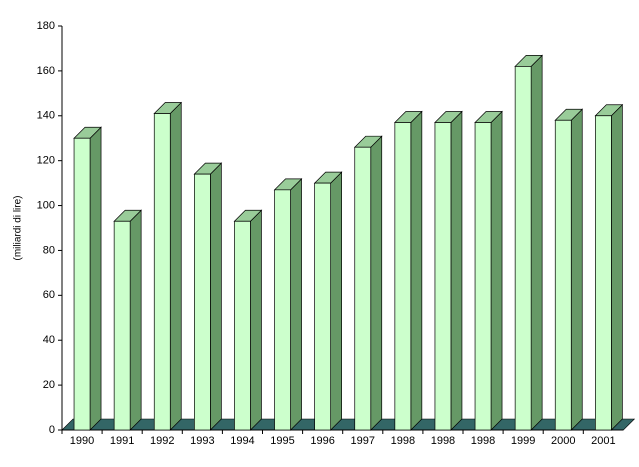 The height and width of the screenshot is (467, 639). Describe the element at coordinates (603, 441) in the screenshot. I see `x-tick-label: 2001` at that location.